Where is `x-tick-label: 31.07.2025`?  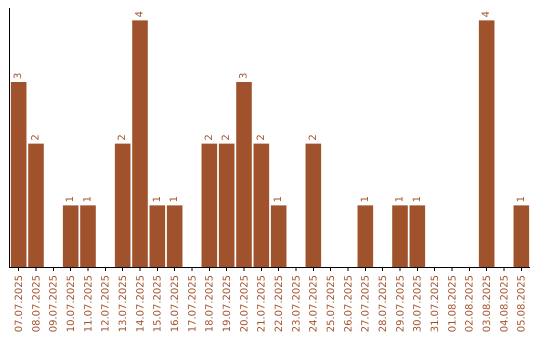 x-tick-label: 31.07.2025 is located at coordinates (435, 303).